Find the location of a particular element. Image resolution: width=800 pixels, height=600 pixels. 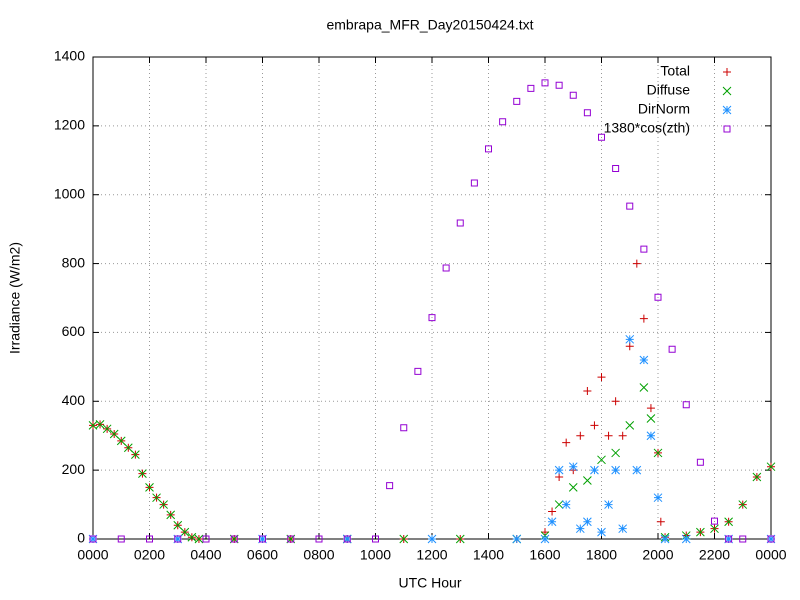

x-tick-label: 1600 is located at coordinates (544, 555).